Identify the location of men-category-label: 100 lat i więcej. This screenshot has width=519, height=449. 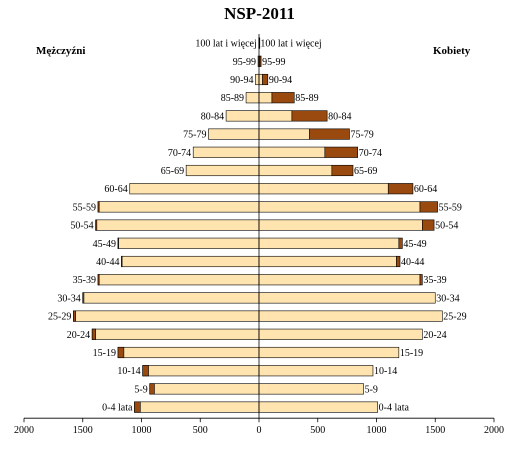
(225, 44).